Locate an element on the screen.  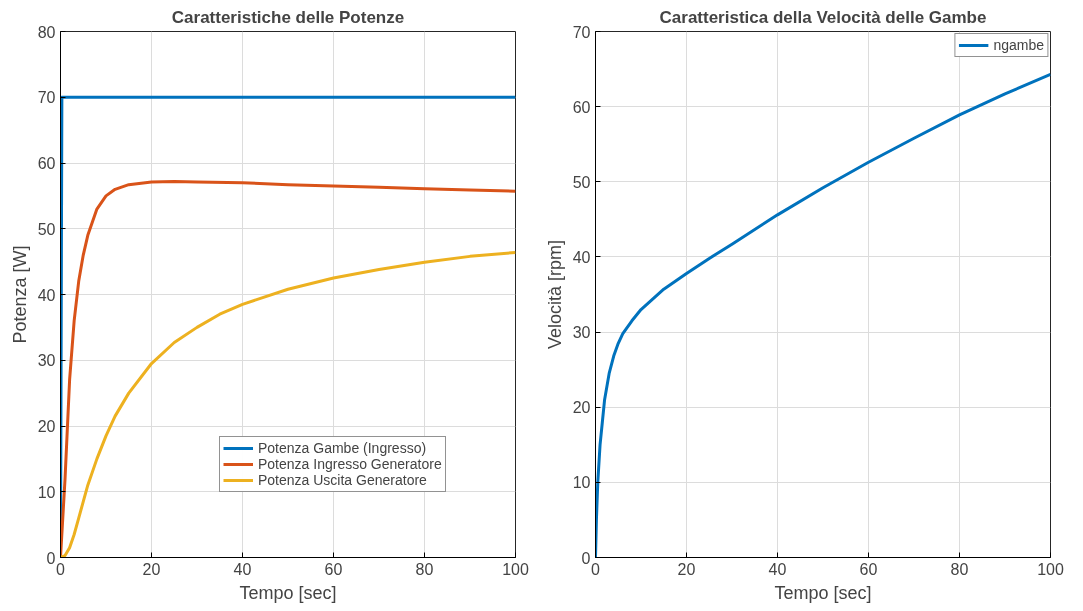
legend-label: Potenza Gambe (Ingresso) is located at coordinates (342, 448).